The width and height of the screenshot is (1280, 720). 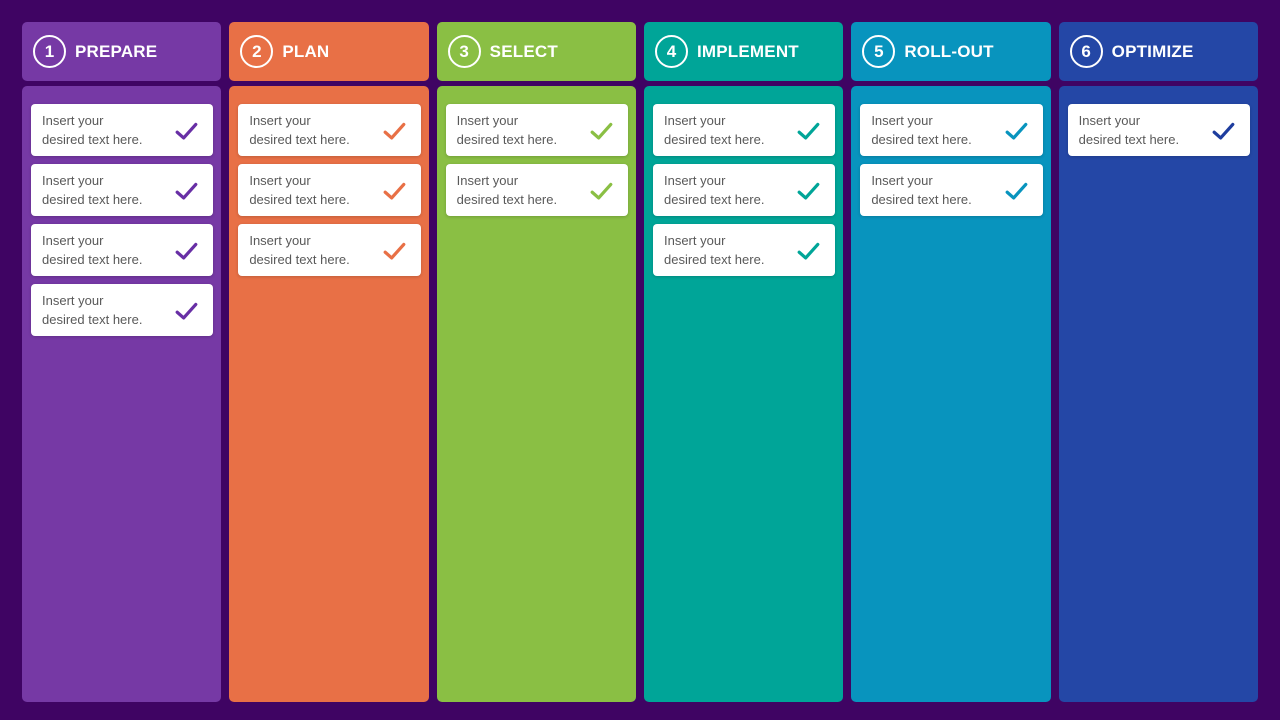 I want to click on step-number-badge: 5, so click(x=879, y=51).